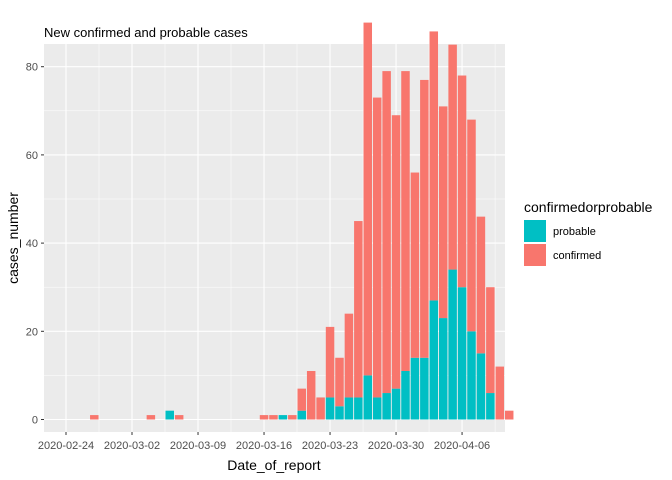 The height and width of the screenshot is (480, 672). What do you see at coordinates (35, 421) in the screenshot?
I see `y-tick-label: 0` at bounding box center [35, 421].